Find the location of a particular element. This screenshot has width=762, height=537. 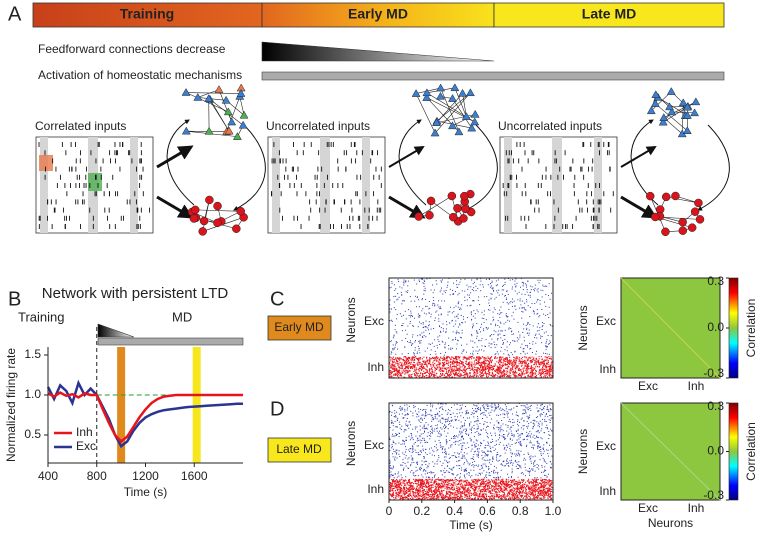

recurrent-arrow is located at coordinates (644, 162).